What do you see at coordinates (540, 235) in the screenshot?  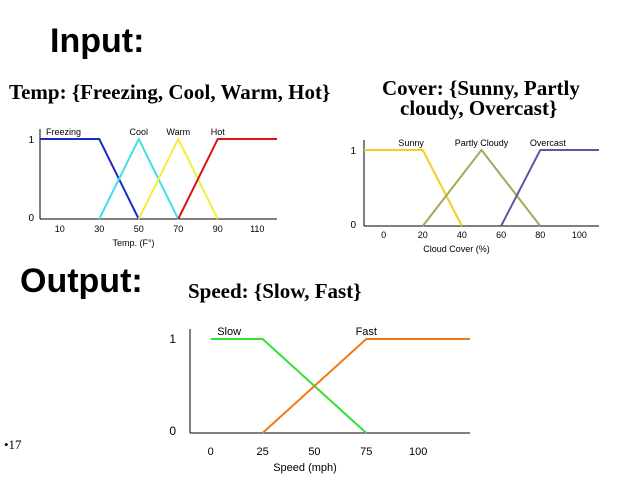 I see `cover-x-tick-label: 80` at bounding box center [540, 235].